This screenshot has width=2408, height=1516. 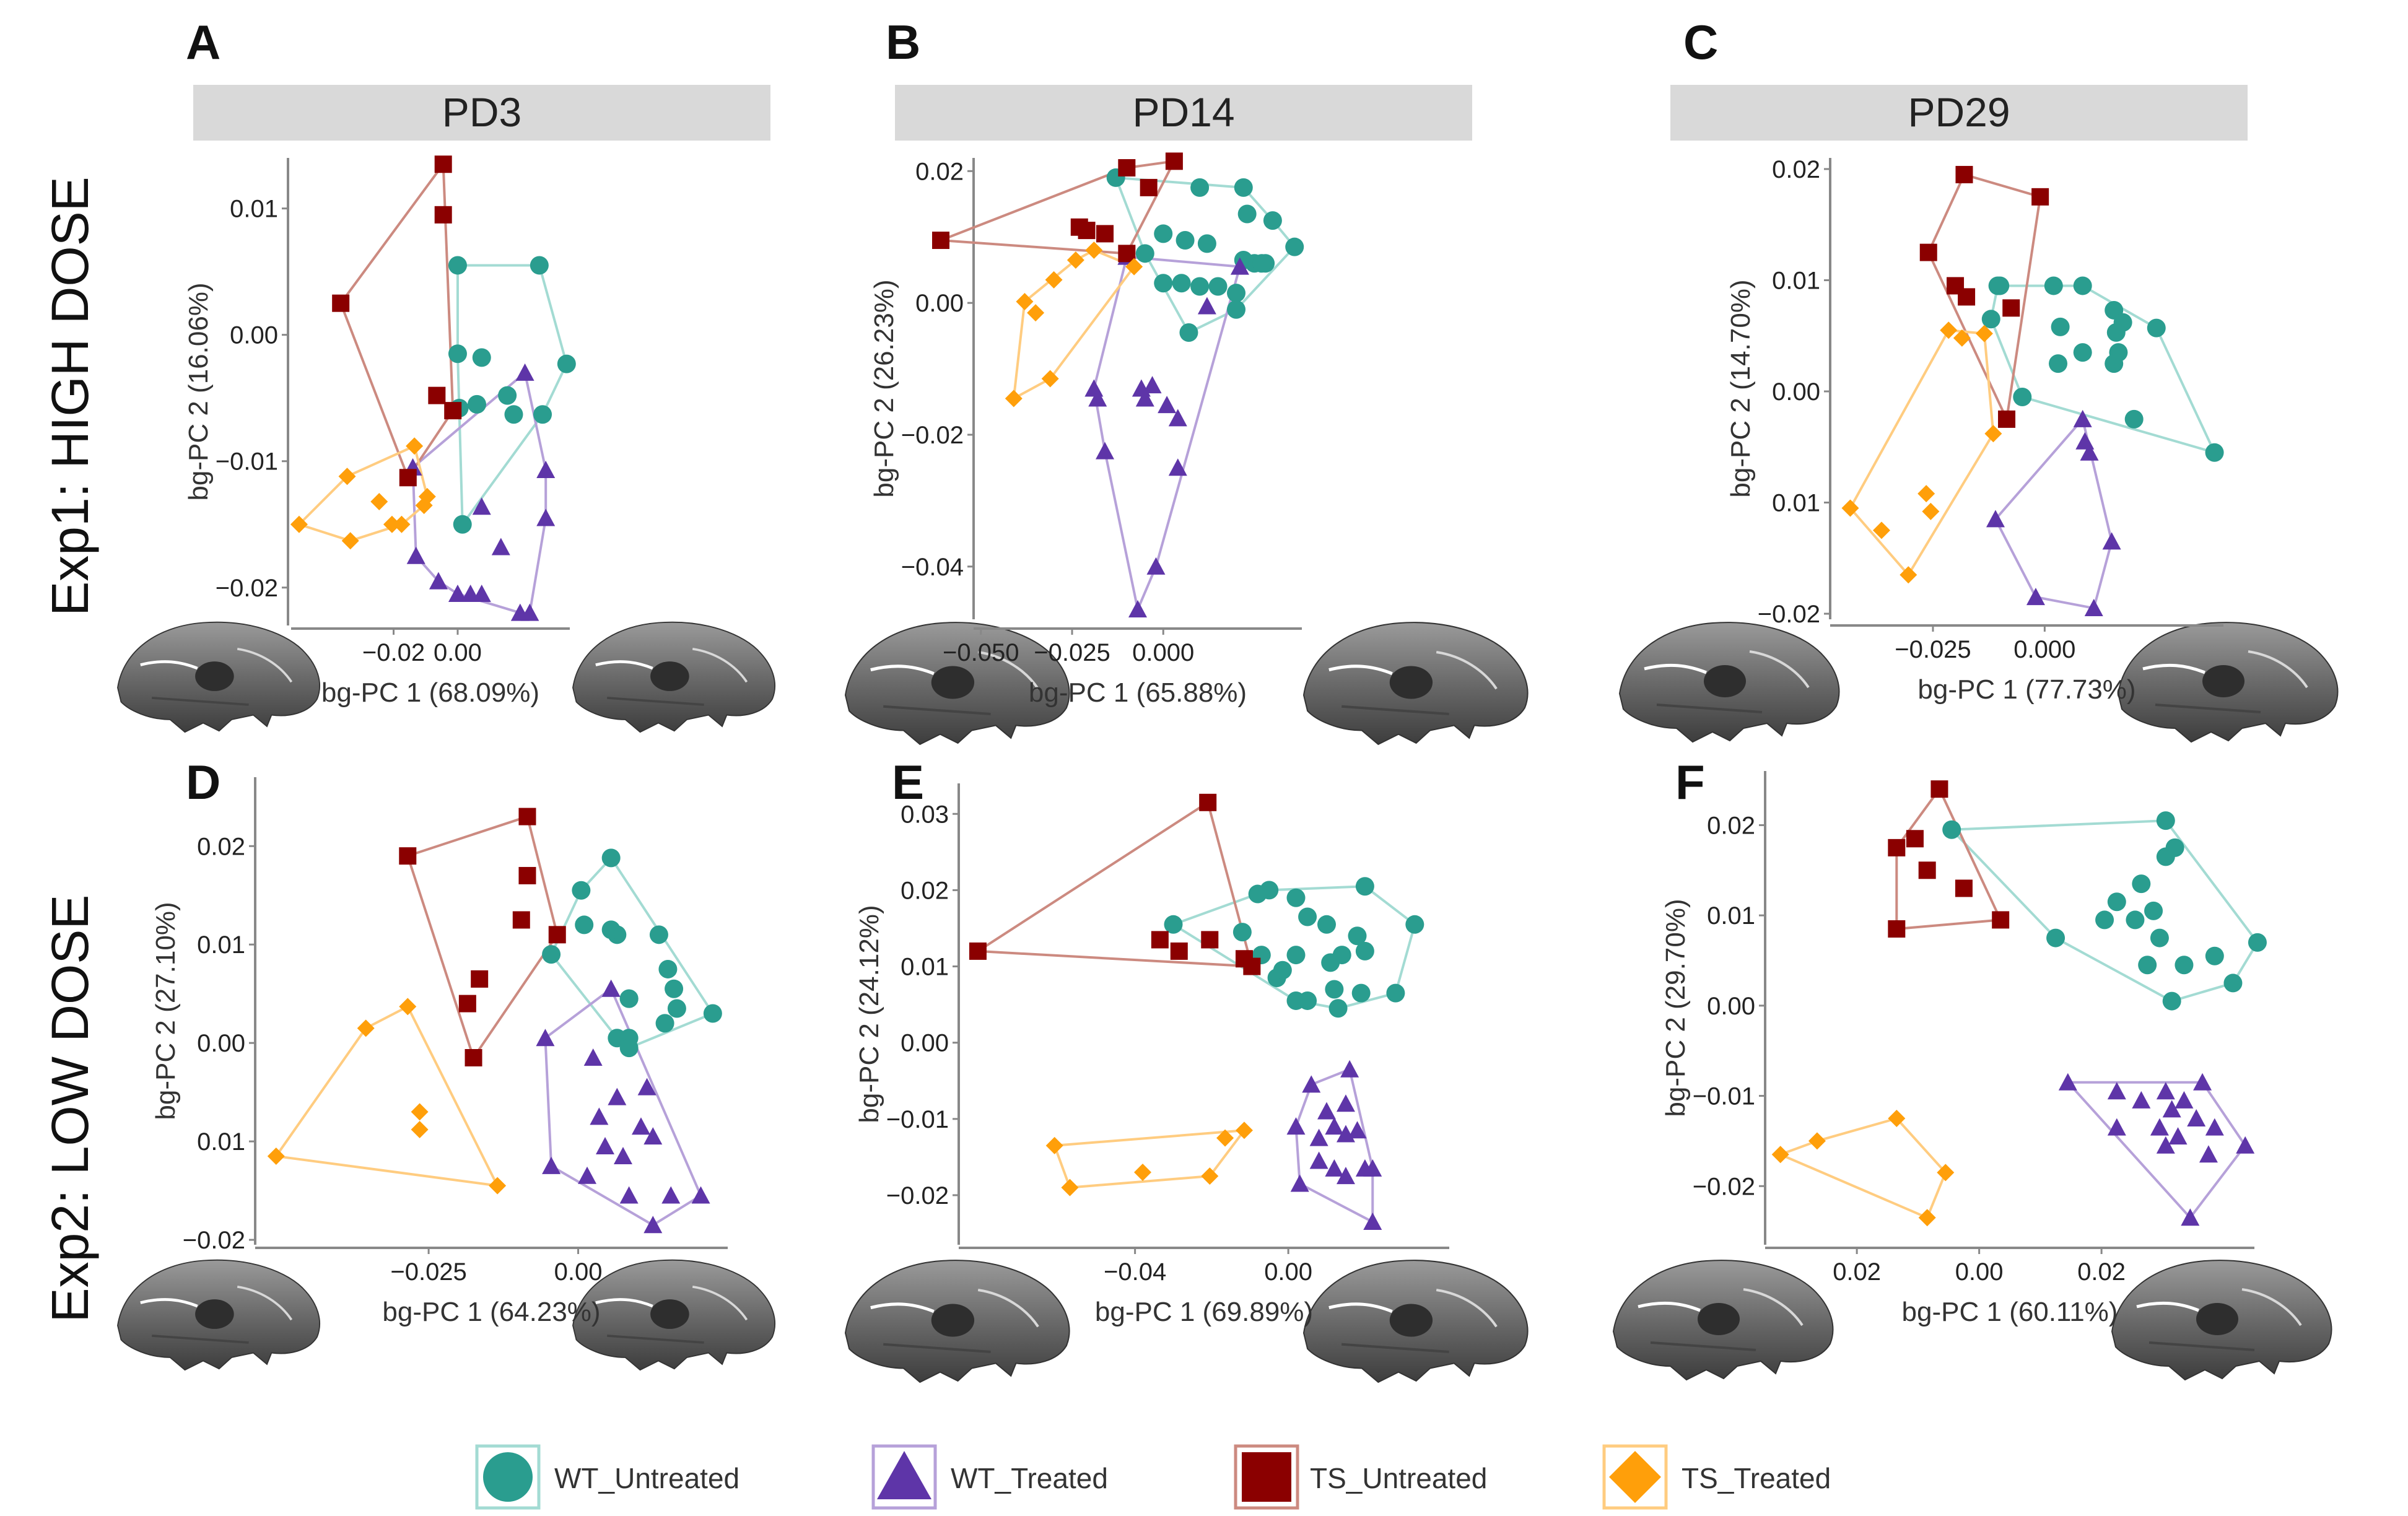 What do you see at coordinates (221, 945) in the screenshot?
I see `y-tick-label: 0.01` at bounding box center [221, 945].